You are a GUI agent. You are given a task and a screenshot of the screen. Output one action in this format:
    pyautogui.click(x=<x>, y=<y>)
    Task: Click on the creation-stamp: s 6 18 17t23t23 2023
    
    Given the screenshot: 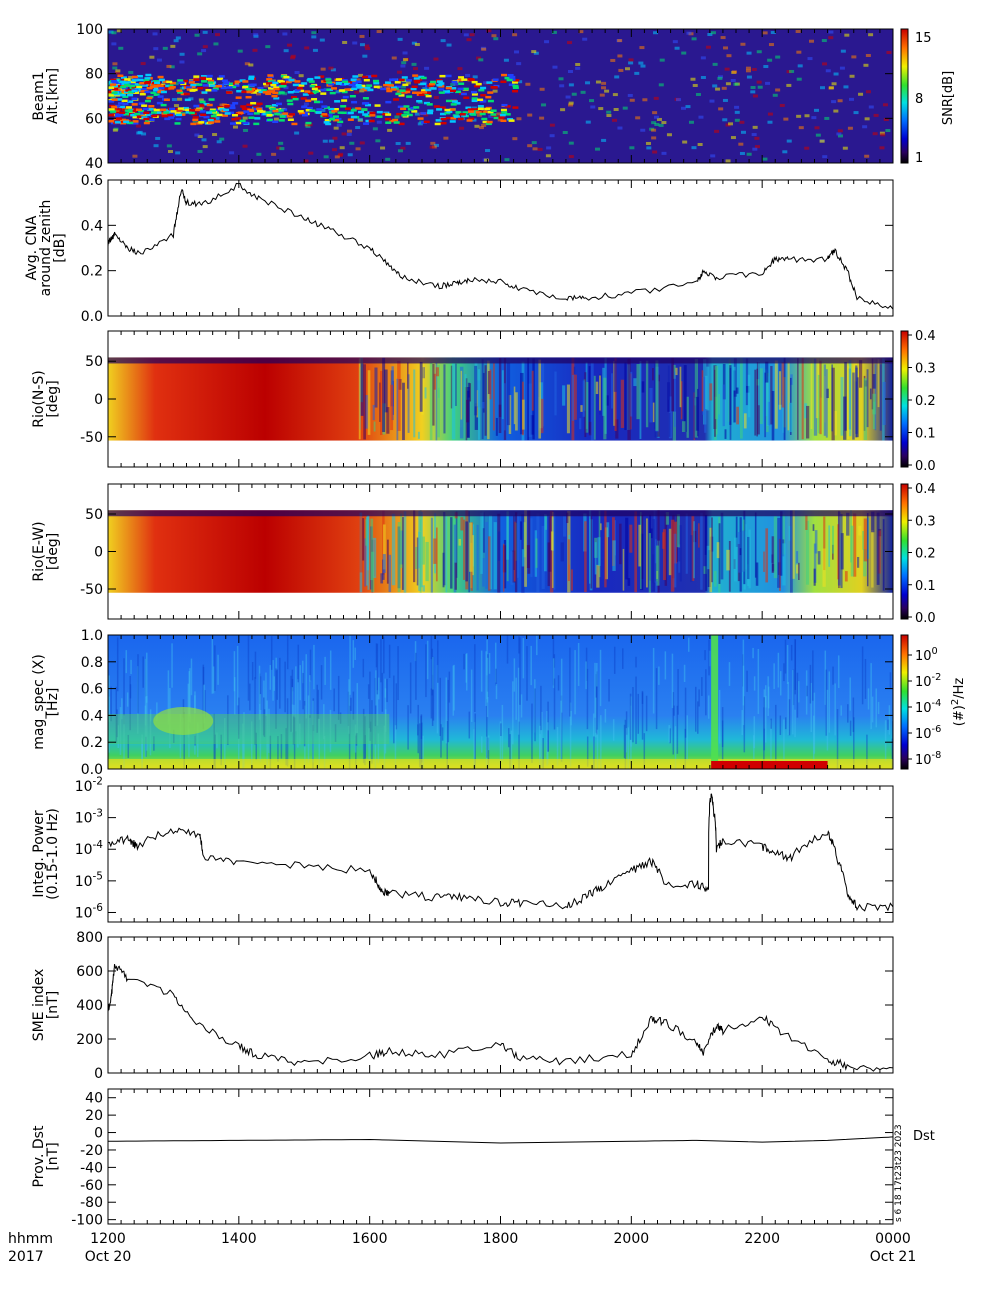 What is the action you would take?
    pyautogui.click(x=899, y=1173)
    